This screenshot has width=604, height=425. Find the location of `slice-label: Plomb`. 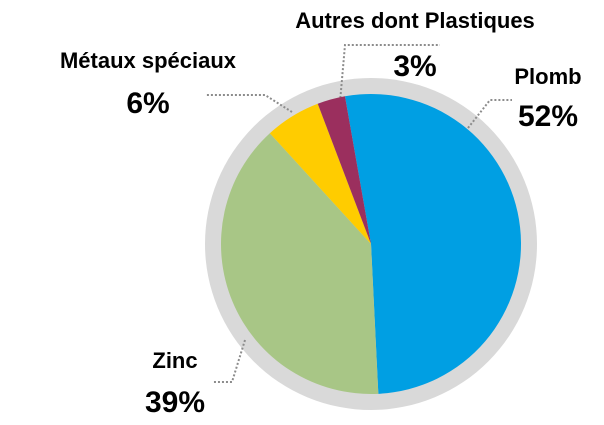

slice-label: Plomb is located at coordinates (547, 76).